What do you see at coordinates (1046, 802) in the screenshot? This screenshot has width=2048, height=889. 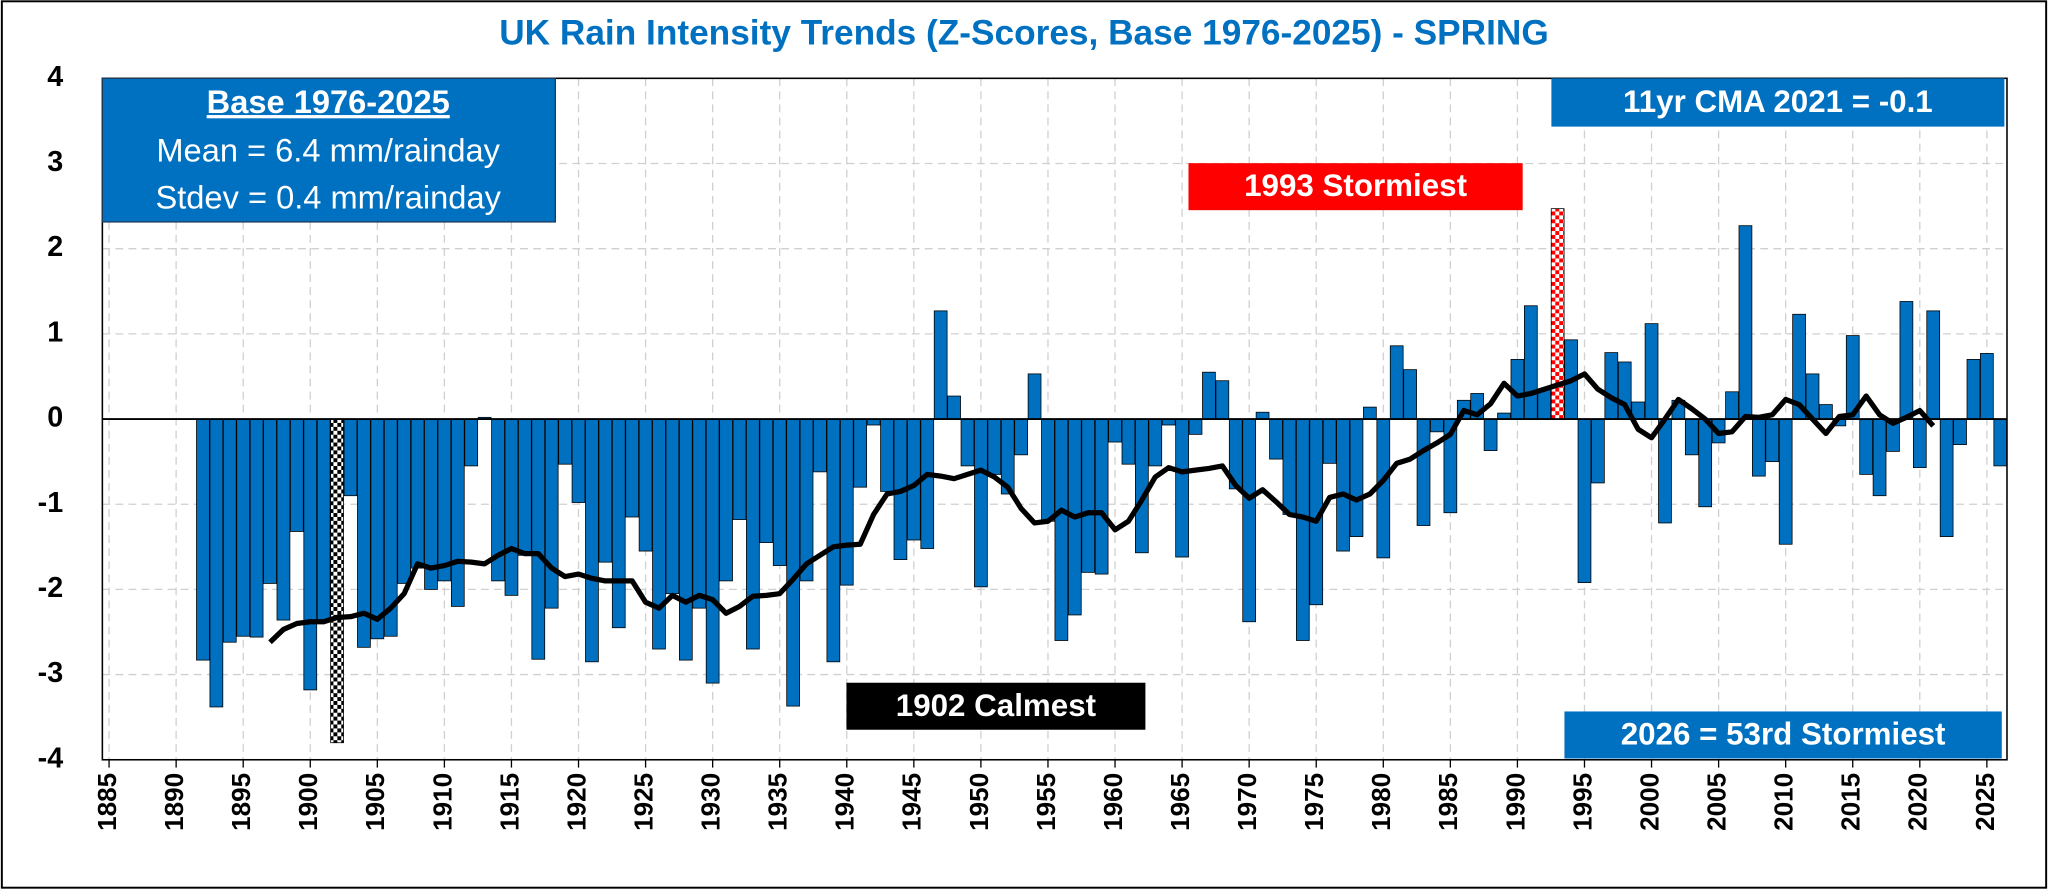 I see `x-tick-label: 1955` at bounding box center [1046, 802].